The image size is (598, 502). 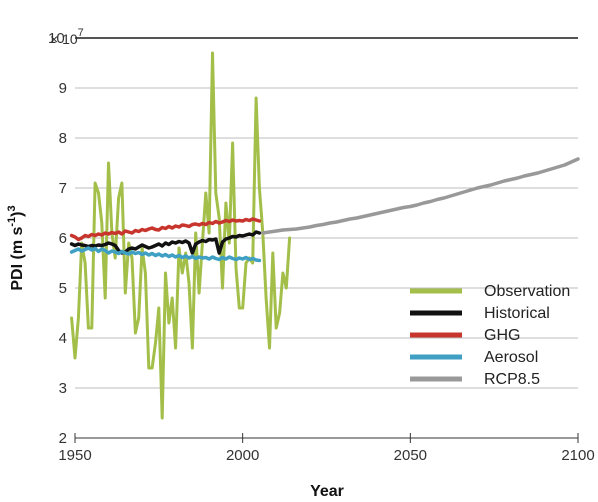 What do you see at coordinates (165, 242) in the screenshot?
I see `series-line-historical` at bounding box center [165, 242].